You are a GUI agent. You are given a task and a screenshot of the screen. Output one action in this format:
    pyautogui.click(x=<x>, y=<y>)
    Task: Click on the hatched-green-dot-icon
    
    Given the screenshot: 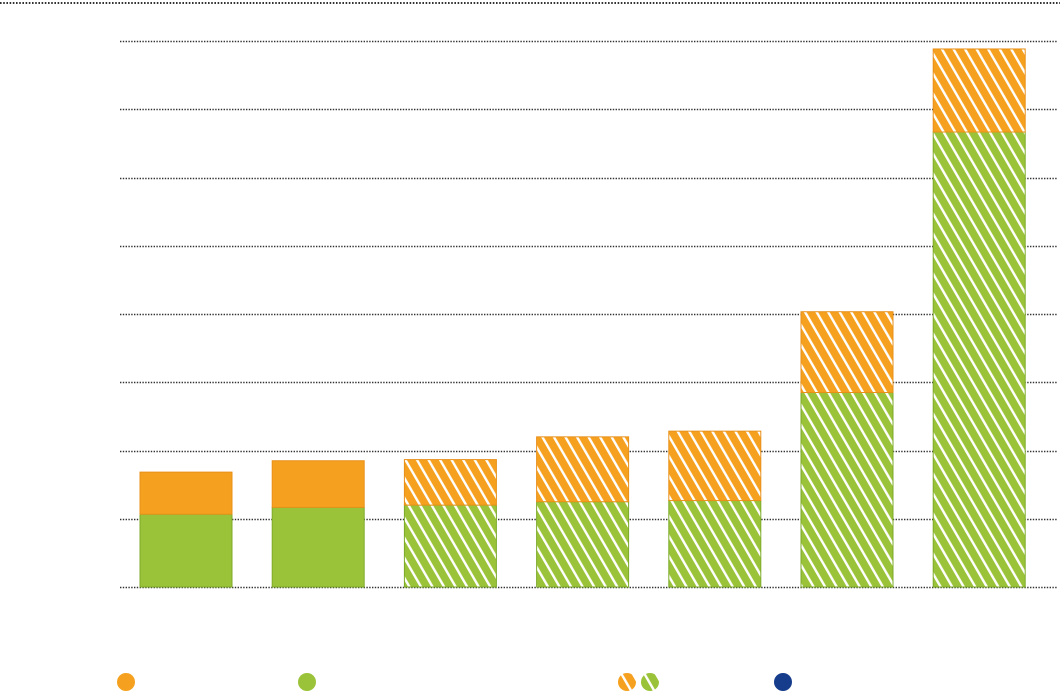 What is the action you would take?
    pyautogui.click(x=650, y=682)
    